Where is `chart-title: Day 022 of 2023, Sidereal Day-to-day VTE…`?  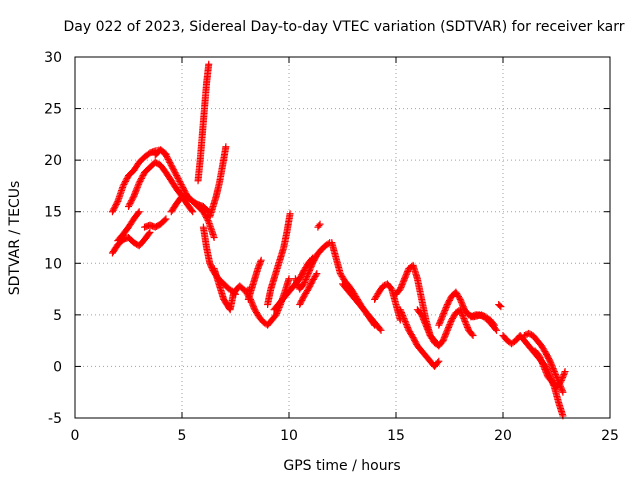
chart-title: Day 022 of 2023, Sidereal Day-to-day VTE… is located at coordinates (344, 27).